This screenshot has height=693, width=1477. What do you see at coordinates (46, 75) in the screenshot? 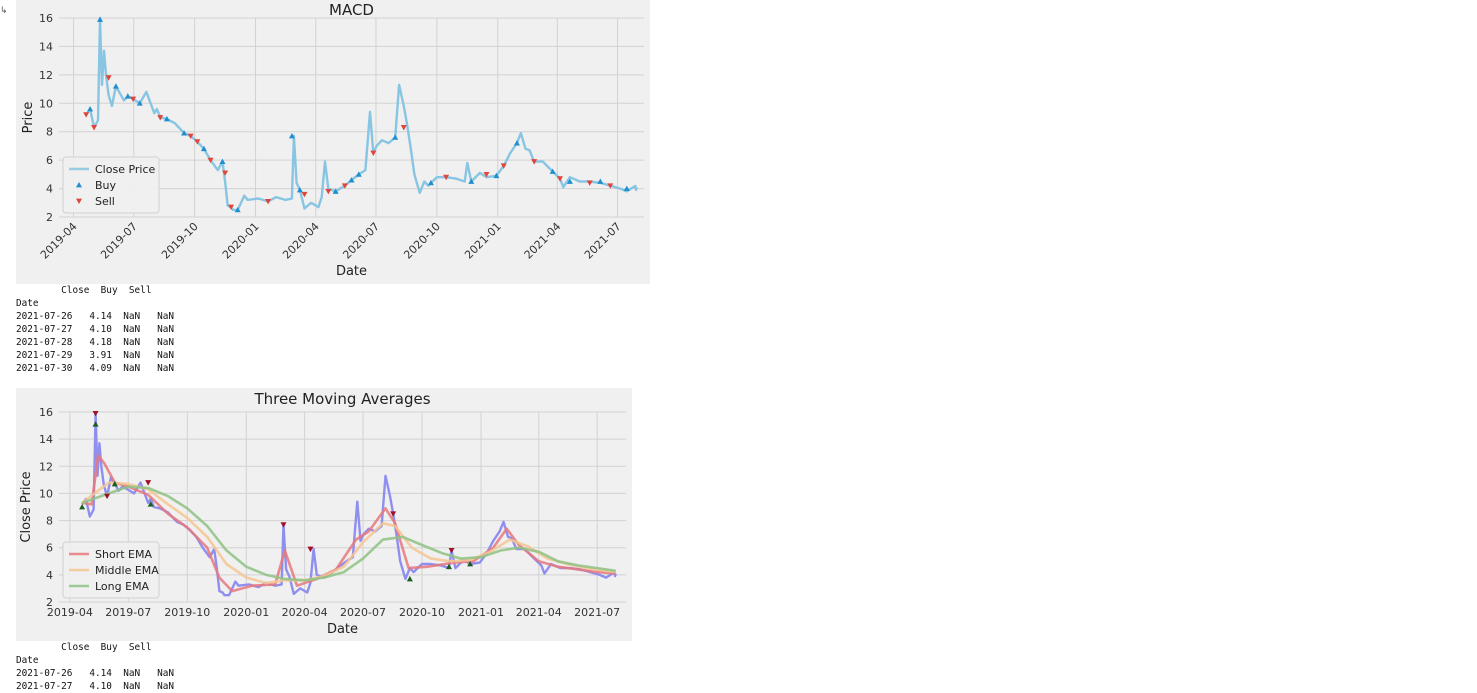
I see `y-tick-label: 12` at bounding box center [46, 75].